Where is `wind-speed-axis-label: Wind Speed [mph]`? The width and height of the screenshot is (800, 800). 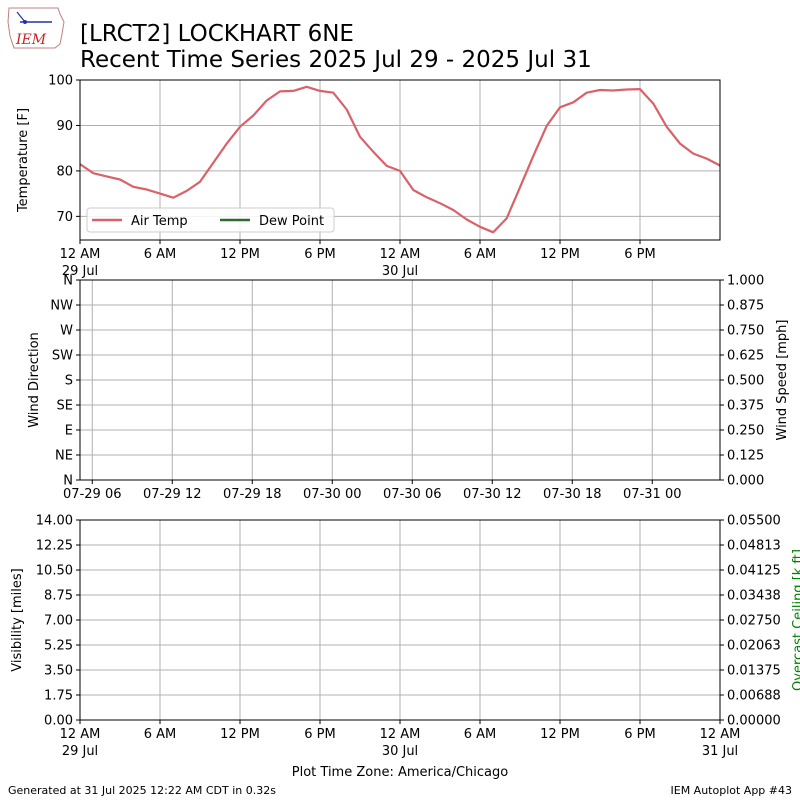 wind-speed-axis-label: Wind Speed [mph] is located at coordinates (782, 380).